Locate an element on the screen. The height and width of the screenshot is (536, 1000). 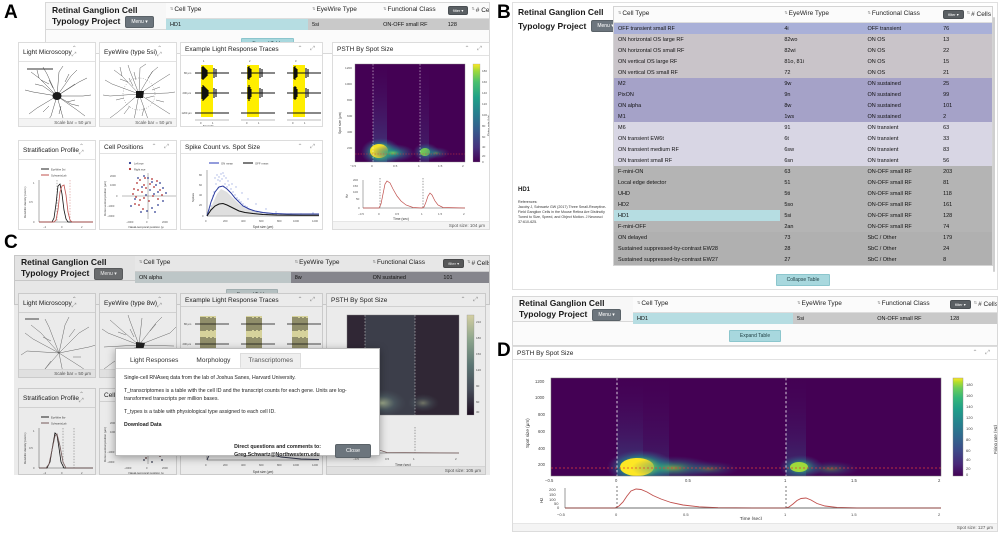
table-row: ON transient small RF 6sn ON transient 56 is located at coordinates (803, 160).